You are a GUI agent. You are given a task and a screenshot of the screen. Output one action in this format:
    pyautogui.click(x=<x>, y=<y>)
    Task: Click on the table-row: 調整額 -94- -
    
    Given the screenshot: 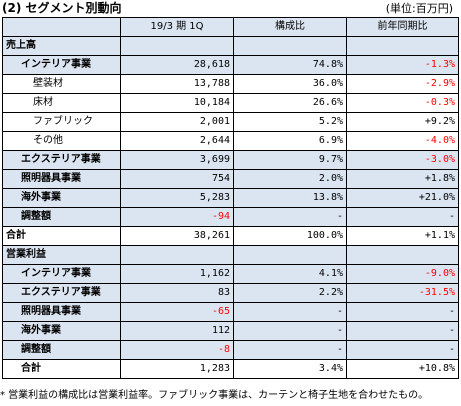 What is the action you would take?
    pyautogui.click(x=230, y=217)
    